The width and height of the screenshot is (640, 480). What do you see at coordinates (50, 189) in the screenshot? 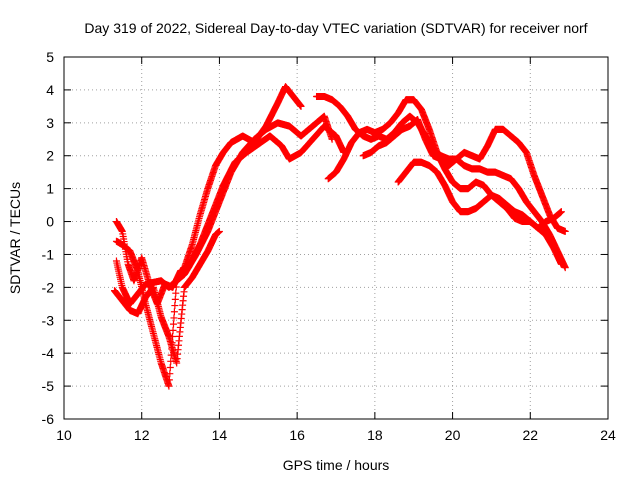
I see `y-tick-label: 1` at bounding box center [50, 189].